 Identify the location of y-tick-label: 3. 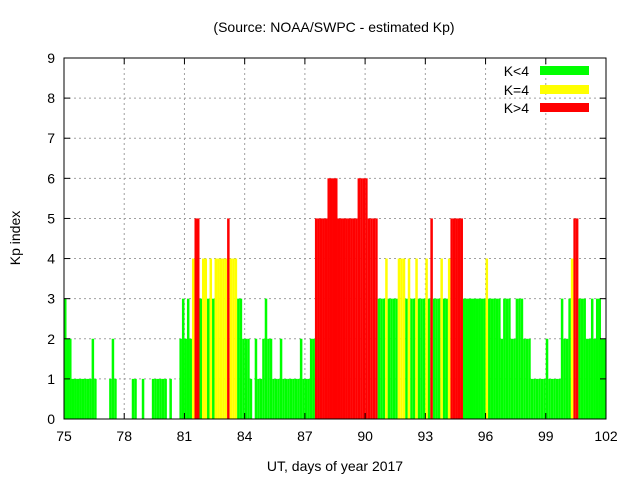
(51, 299).